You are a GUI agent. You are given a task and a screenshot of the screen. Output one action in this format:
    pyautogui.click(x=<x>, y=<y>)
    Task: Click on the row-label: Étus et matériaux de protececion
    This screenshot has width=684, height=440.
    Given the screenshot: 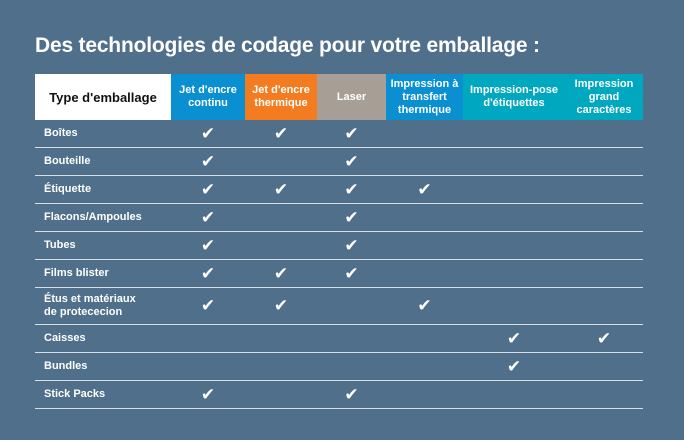 What is the action you would take?
    pyautogui.click(x=103, y=306)
    